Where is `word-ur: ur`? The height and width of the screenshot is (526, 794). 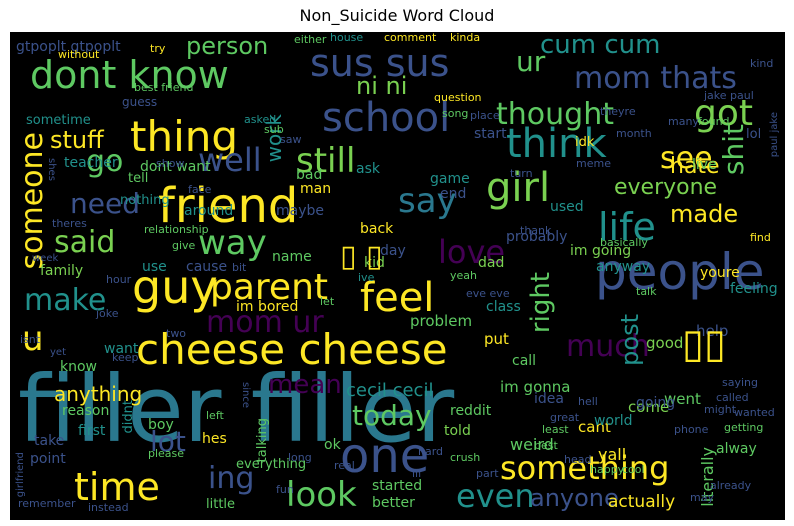 word-ur: ur is located at coordinates (531, 61).